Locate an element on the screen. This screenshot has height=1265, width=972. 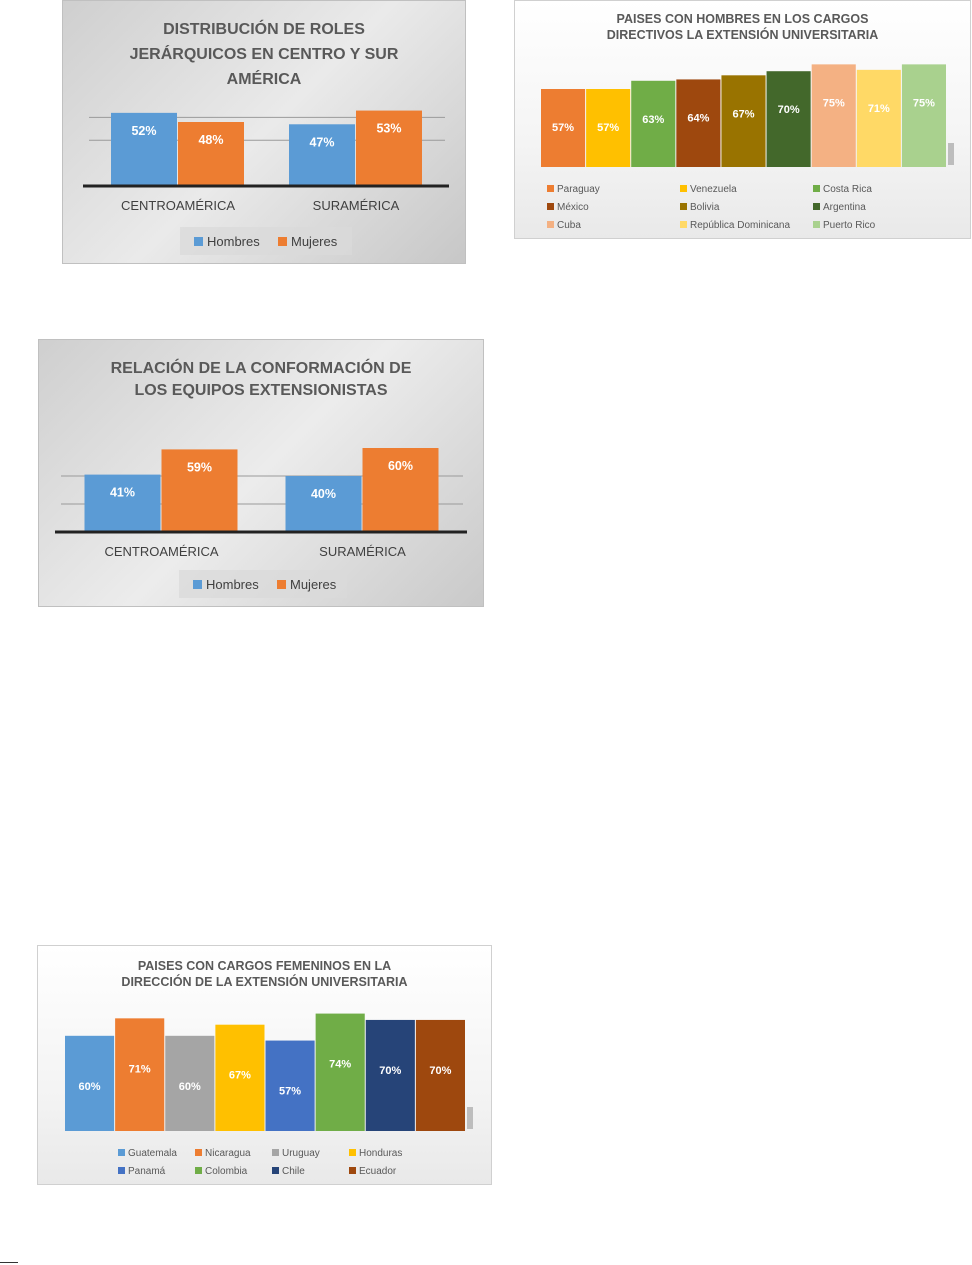
data-label: 40% is located at coordinates (323, 494).